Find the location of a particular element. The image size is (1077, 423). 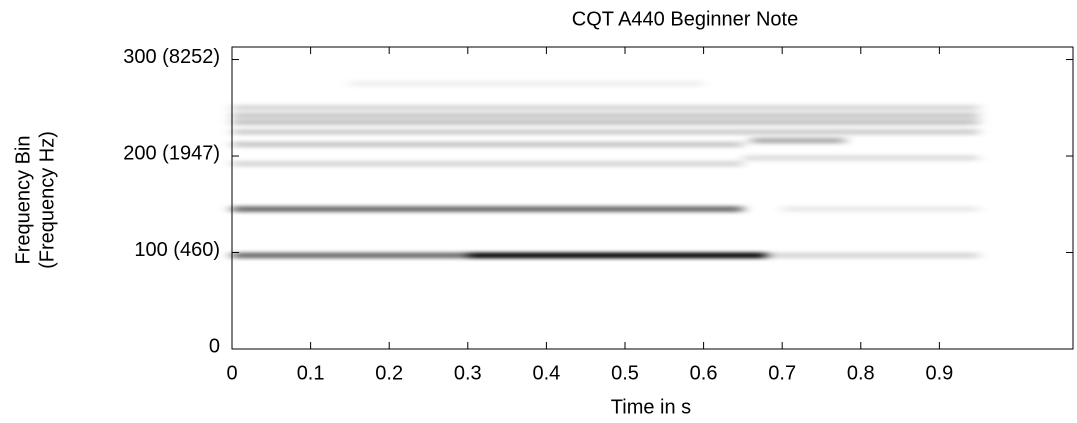

x-tick-label: 0.1 is located at coordinates (311, 373).